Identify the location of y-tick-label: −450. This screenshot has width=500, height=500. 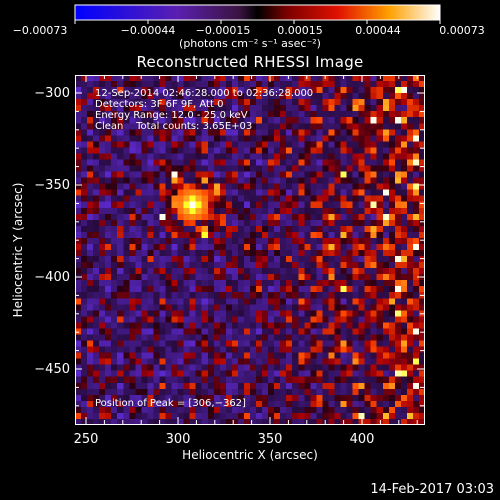
(52, 369).